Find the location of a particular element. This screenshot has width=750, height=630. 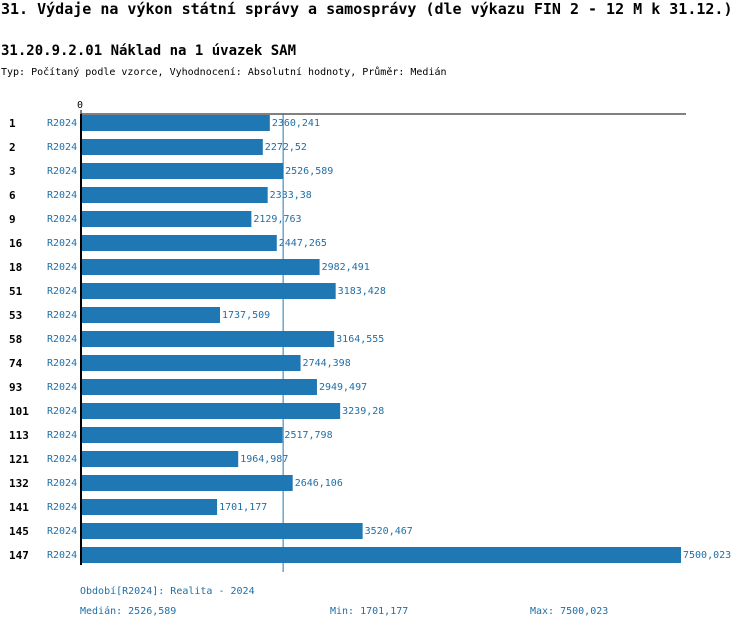

value-label: 2447,265 is located at coordinates (303, 243).